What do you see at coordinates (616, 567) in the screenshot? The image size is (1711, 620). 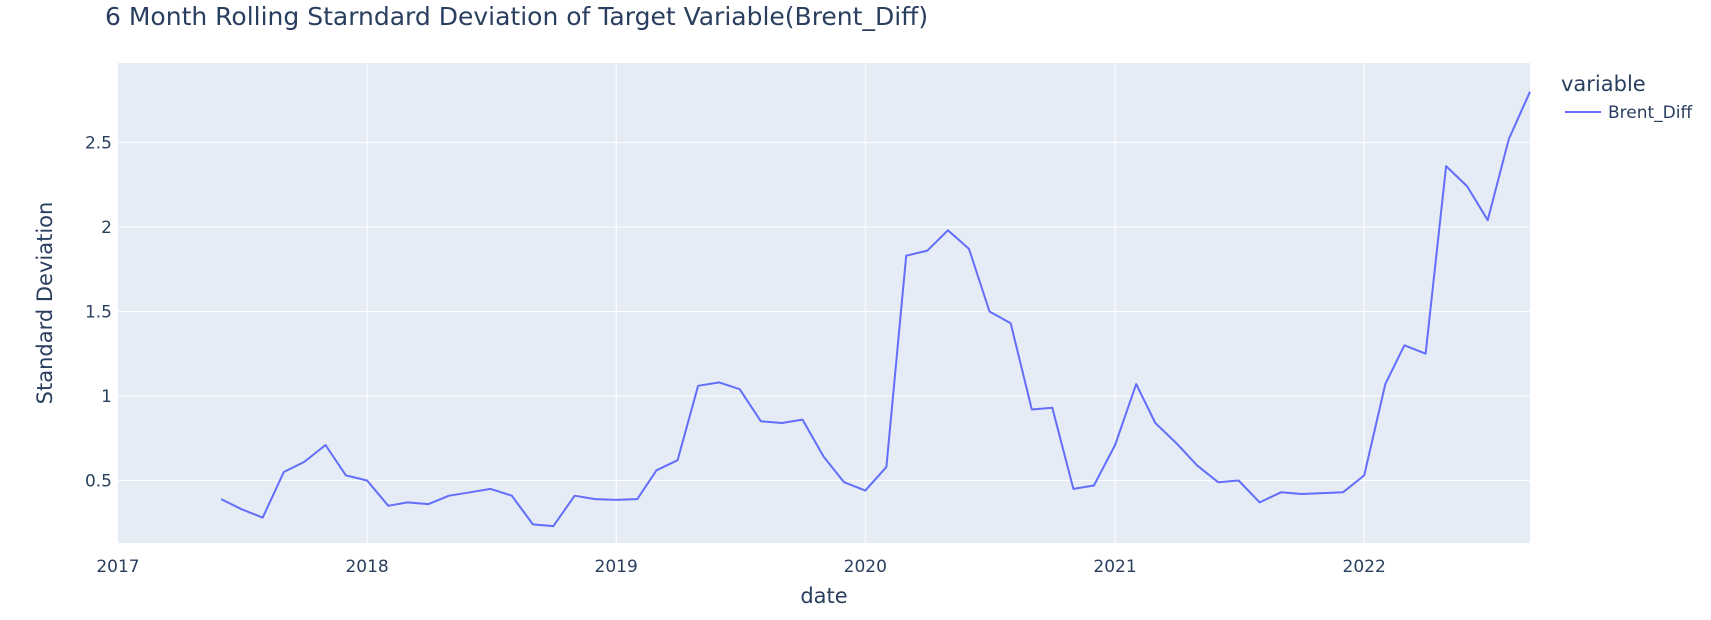 I see `x-tick-label: 2019` at bounding box center [616, 567].